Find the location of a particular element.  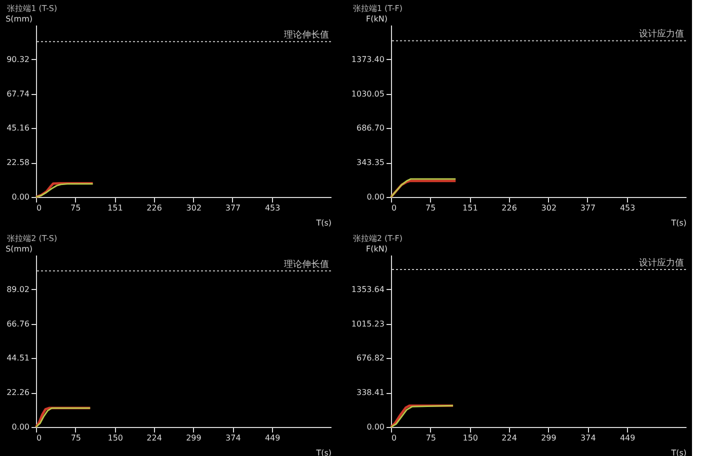

y-tick-label: 686.70 is located at coordinates (370, 128).